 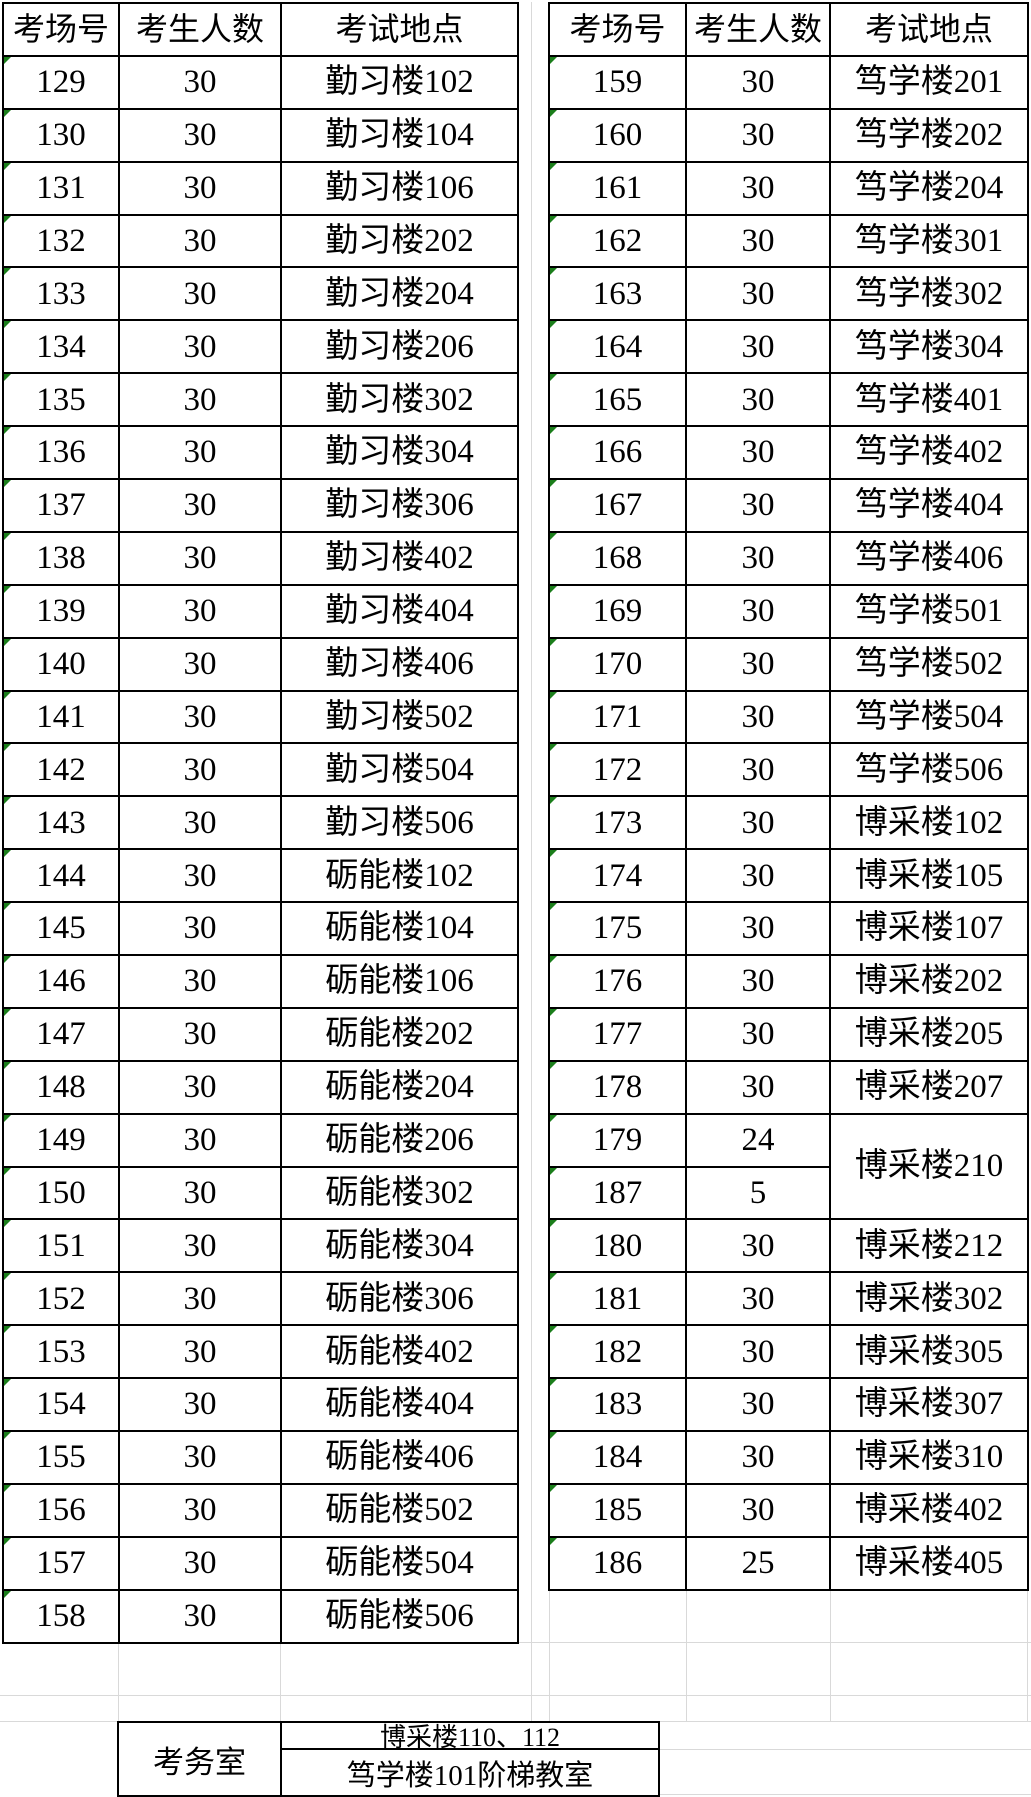 What do you see at coordinates (400, 83) in the screenshot?
I see `location-cell: 勤习楼102` at bounding box center [400, 83].